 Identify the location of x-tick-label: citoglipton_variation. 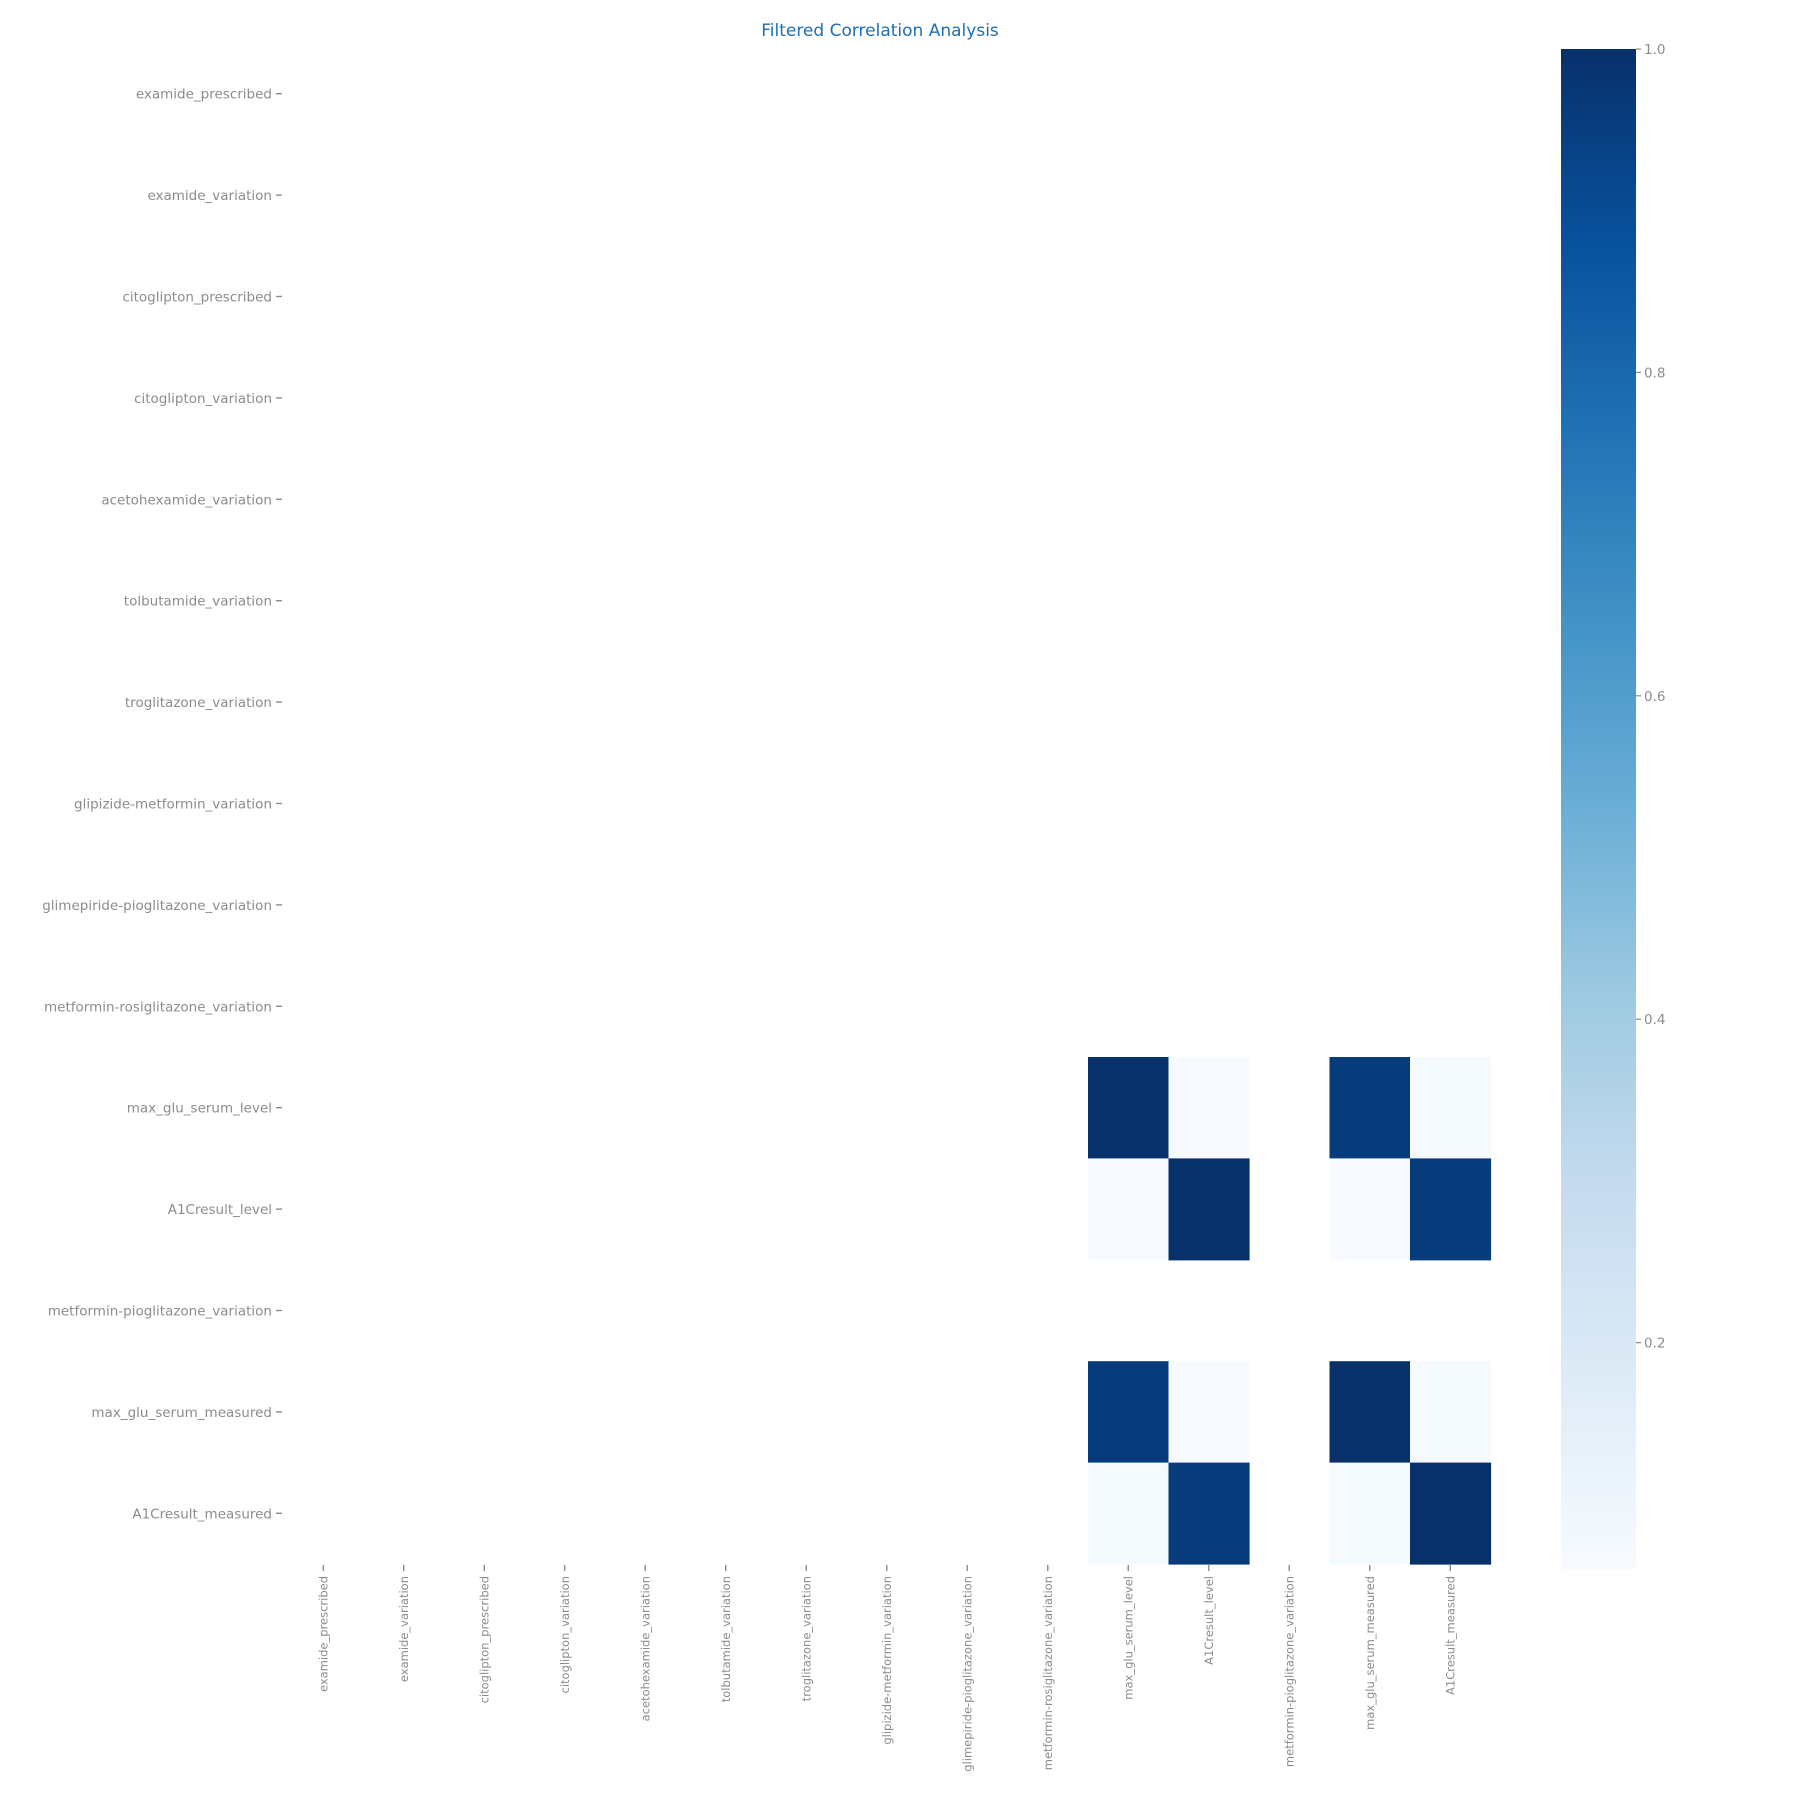
(565, 1635).